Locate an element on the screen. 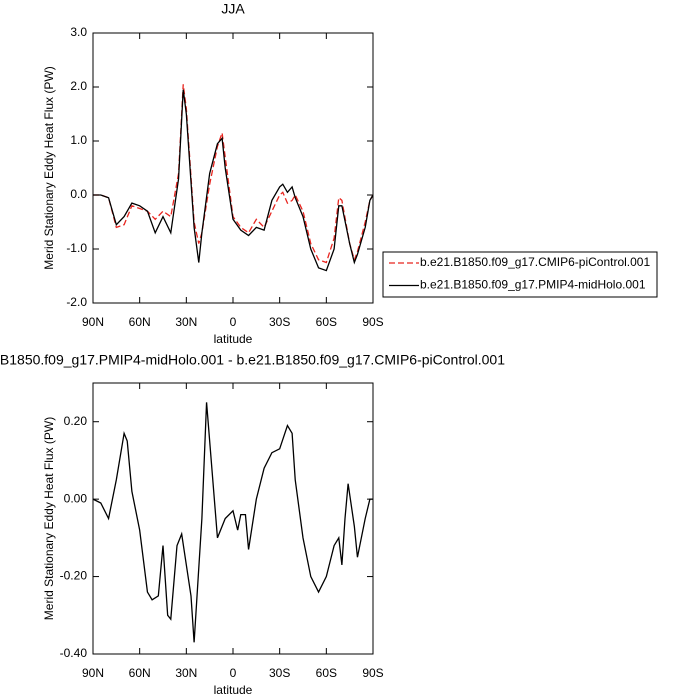  legend-label: b.e21.B1850.f09_g17.PMIP4-midHolo.001 is located at coordinates (533, 285).